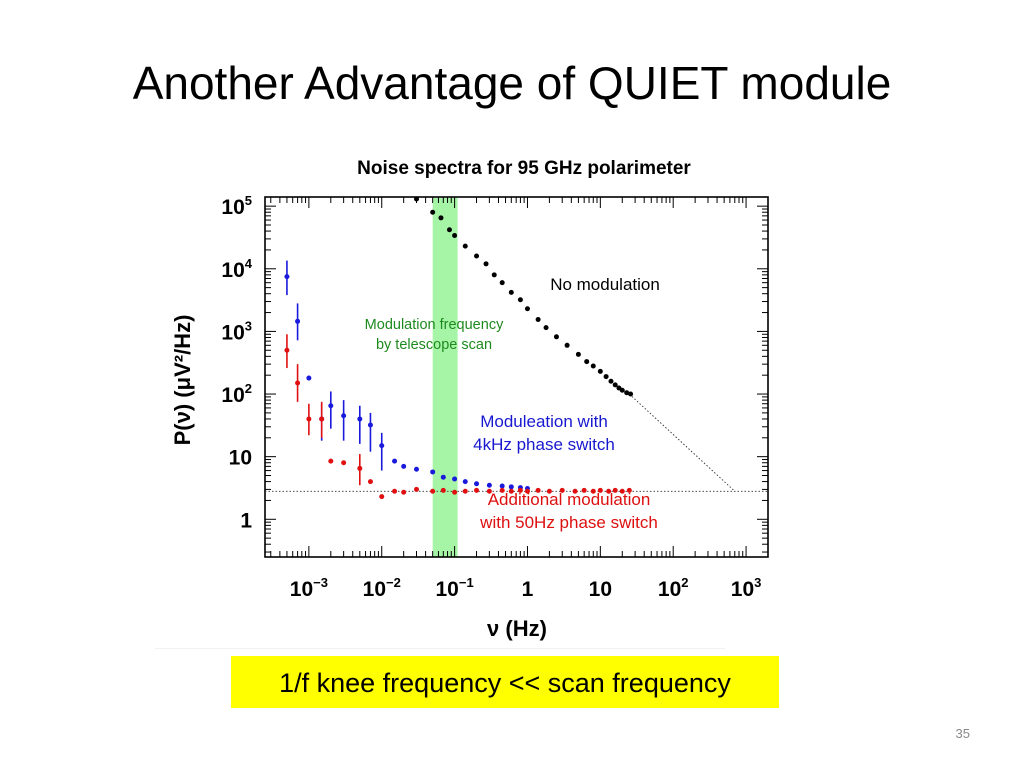 The height and width of the screenshot is (768, 1024). Describe the element at coordinates (524, 296) in the screenshot. I see `series-no-modulation` at that location.